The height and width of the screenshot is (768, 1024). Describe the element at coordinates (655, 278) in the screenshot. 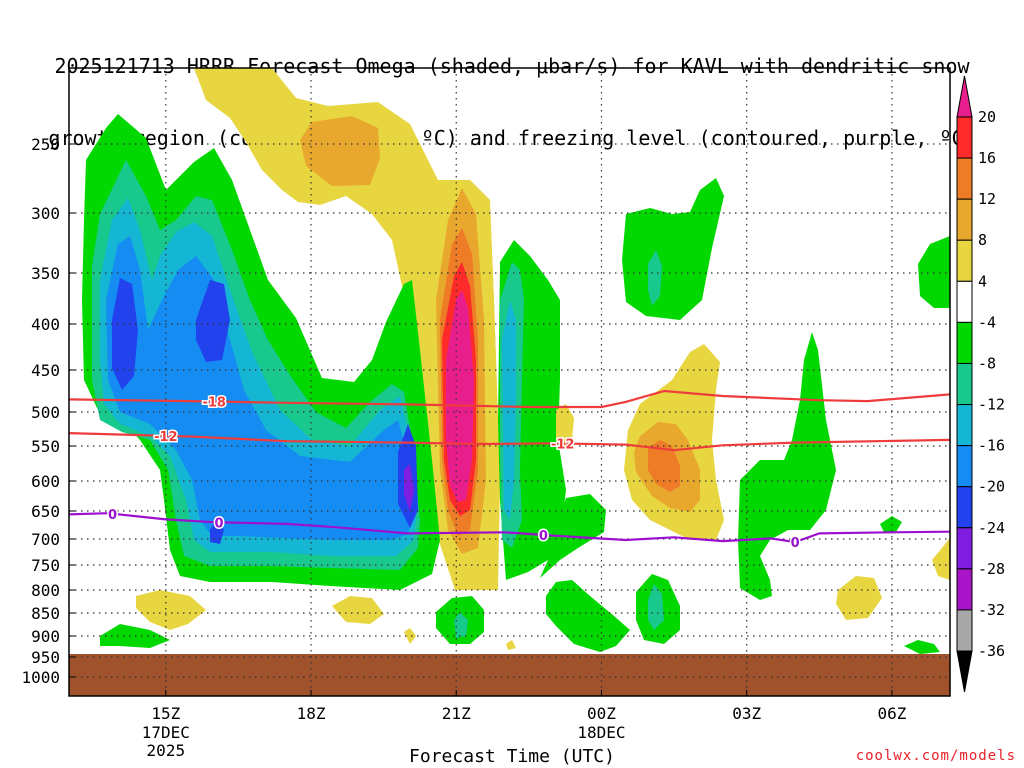

I see `omega-turquoise-upperright` at that location.